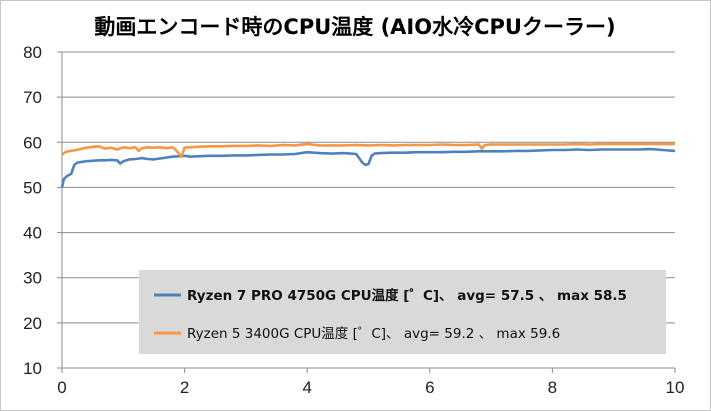 The height and width of the screenshot is (411, 711). What do you see at coordinates (675, 387) in the screenshot?
I see `x-tick-label: 10` at bounding box center [675, 387].